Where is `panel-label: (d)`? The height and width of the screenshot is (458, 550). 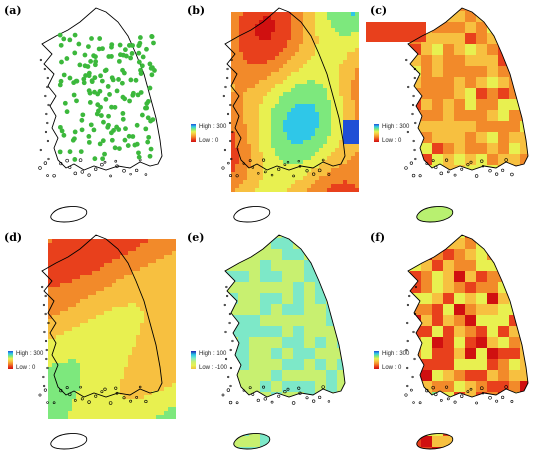
panel-label: (d) is located at coordinates (13, 237).